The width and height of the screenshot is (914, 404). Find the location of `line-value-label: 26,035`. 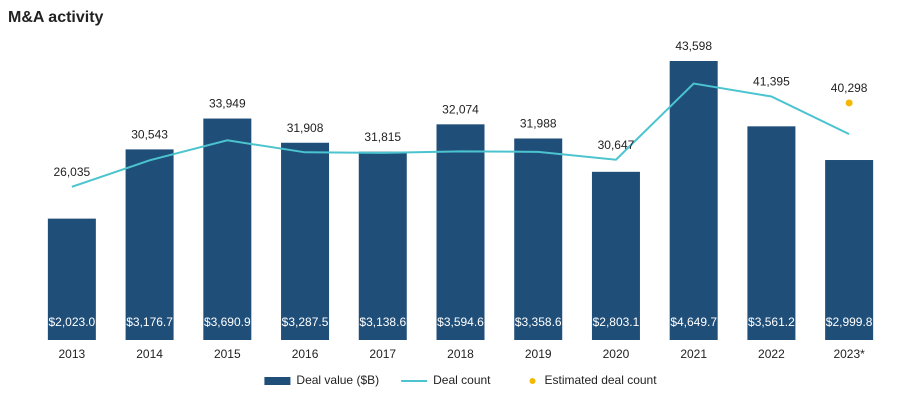

line-value-label: 26,035 is located at coordinates (72, 172).